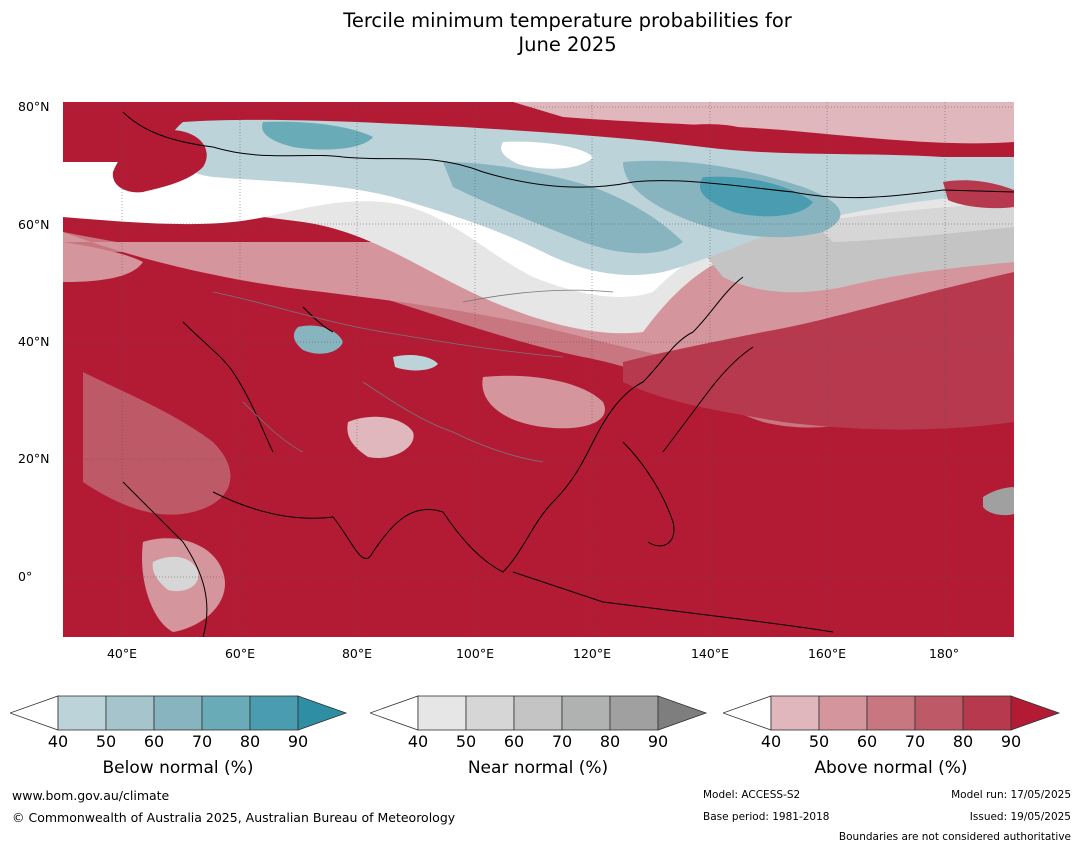  I want to click on above-normal-arabia, so click(157, 443).